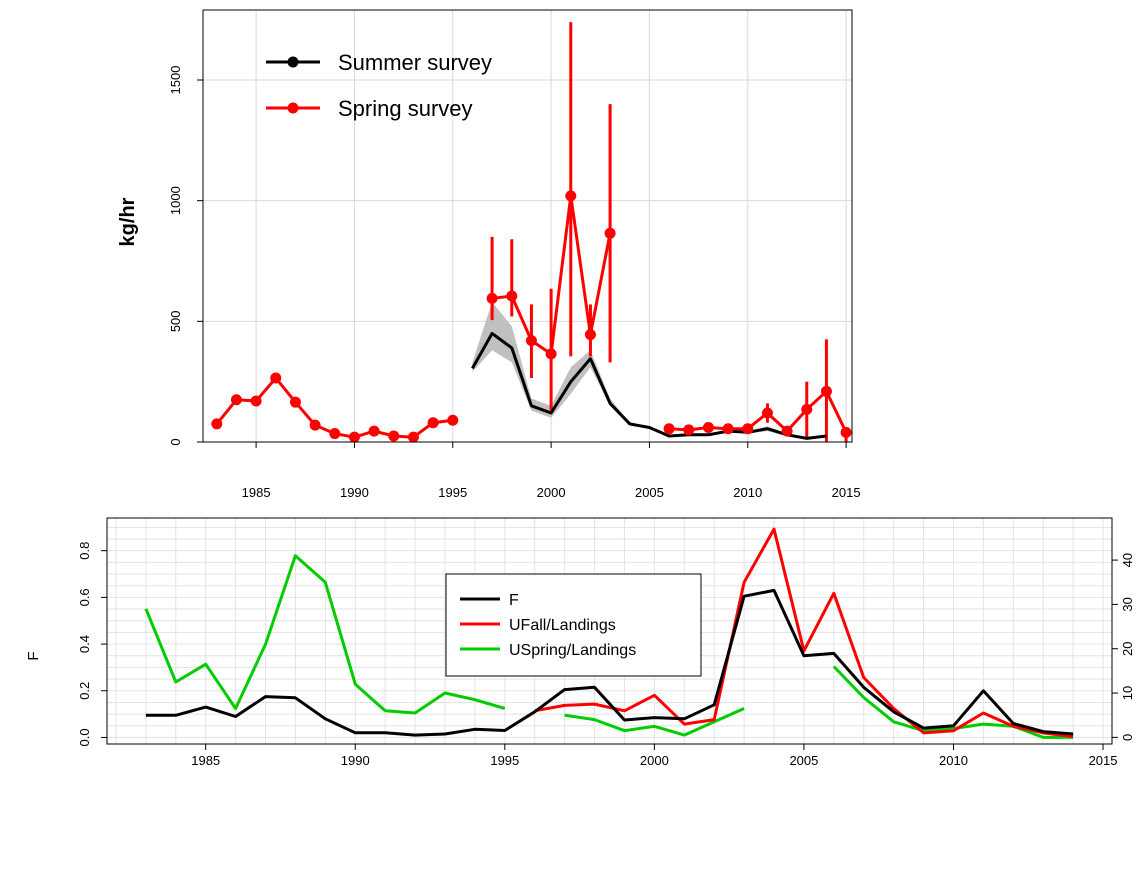 The width and height of the screenshot is (1142, 875). Describe the element at coordinates (84, 597) in the screenshot. I see `mortality-left-tick-label: 0.6` at that location.